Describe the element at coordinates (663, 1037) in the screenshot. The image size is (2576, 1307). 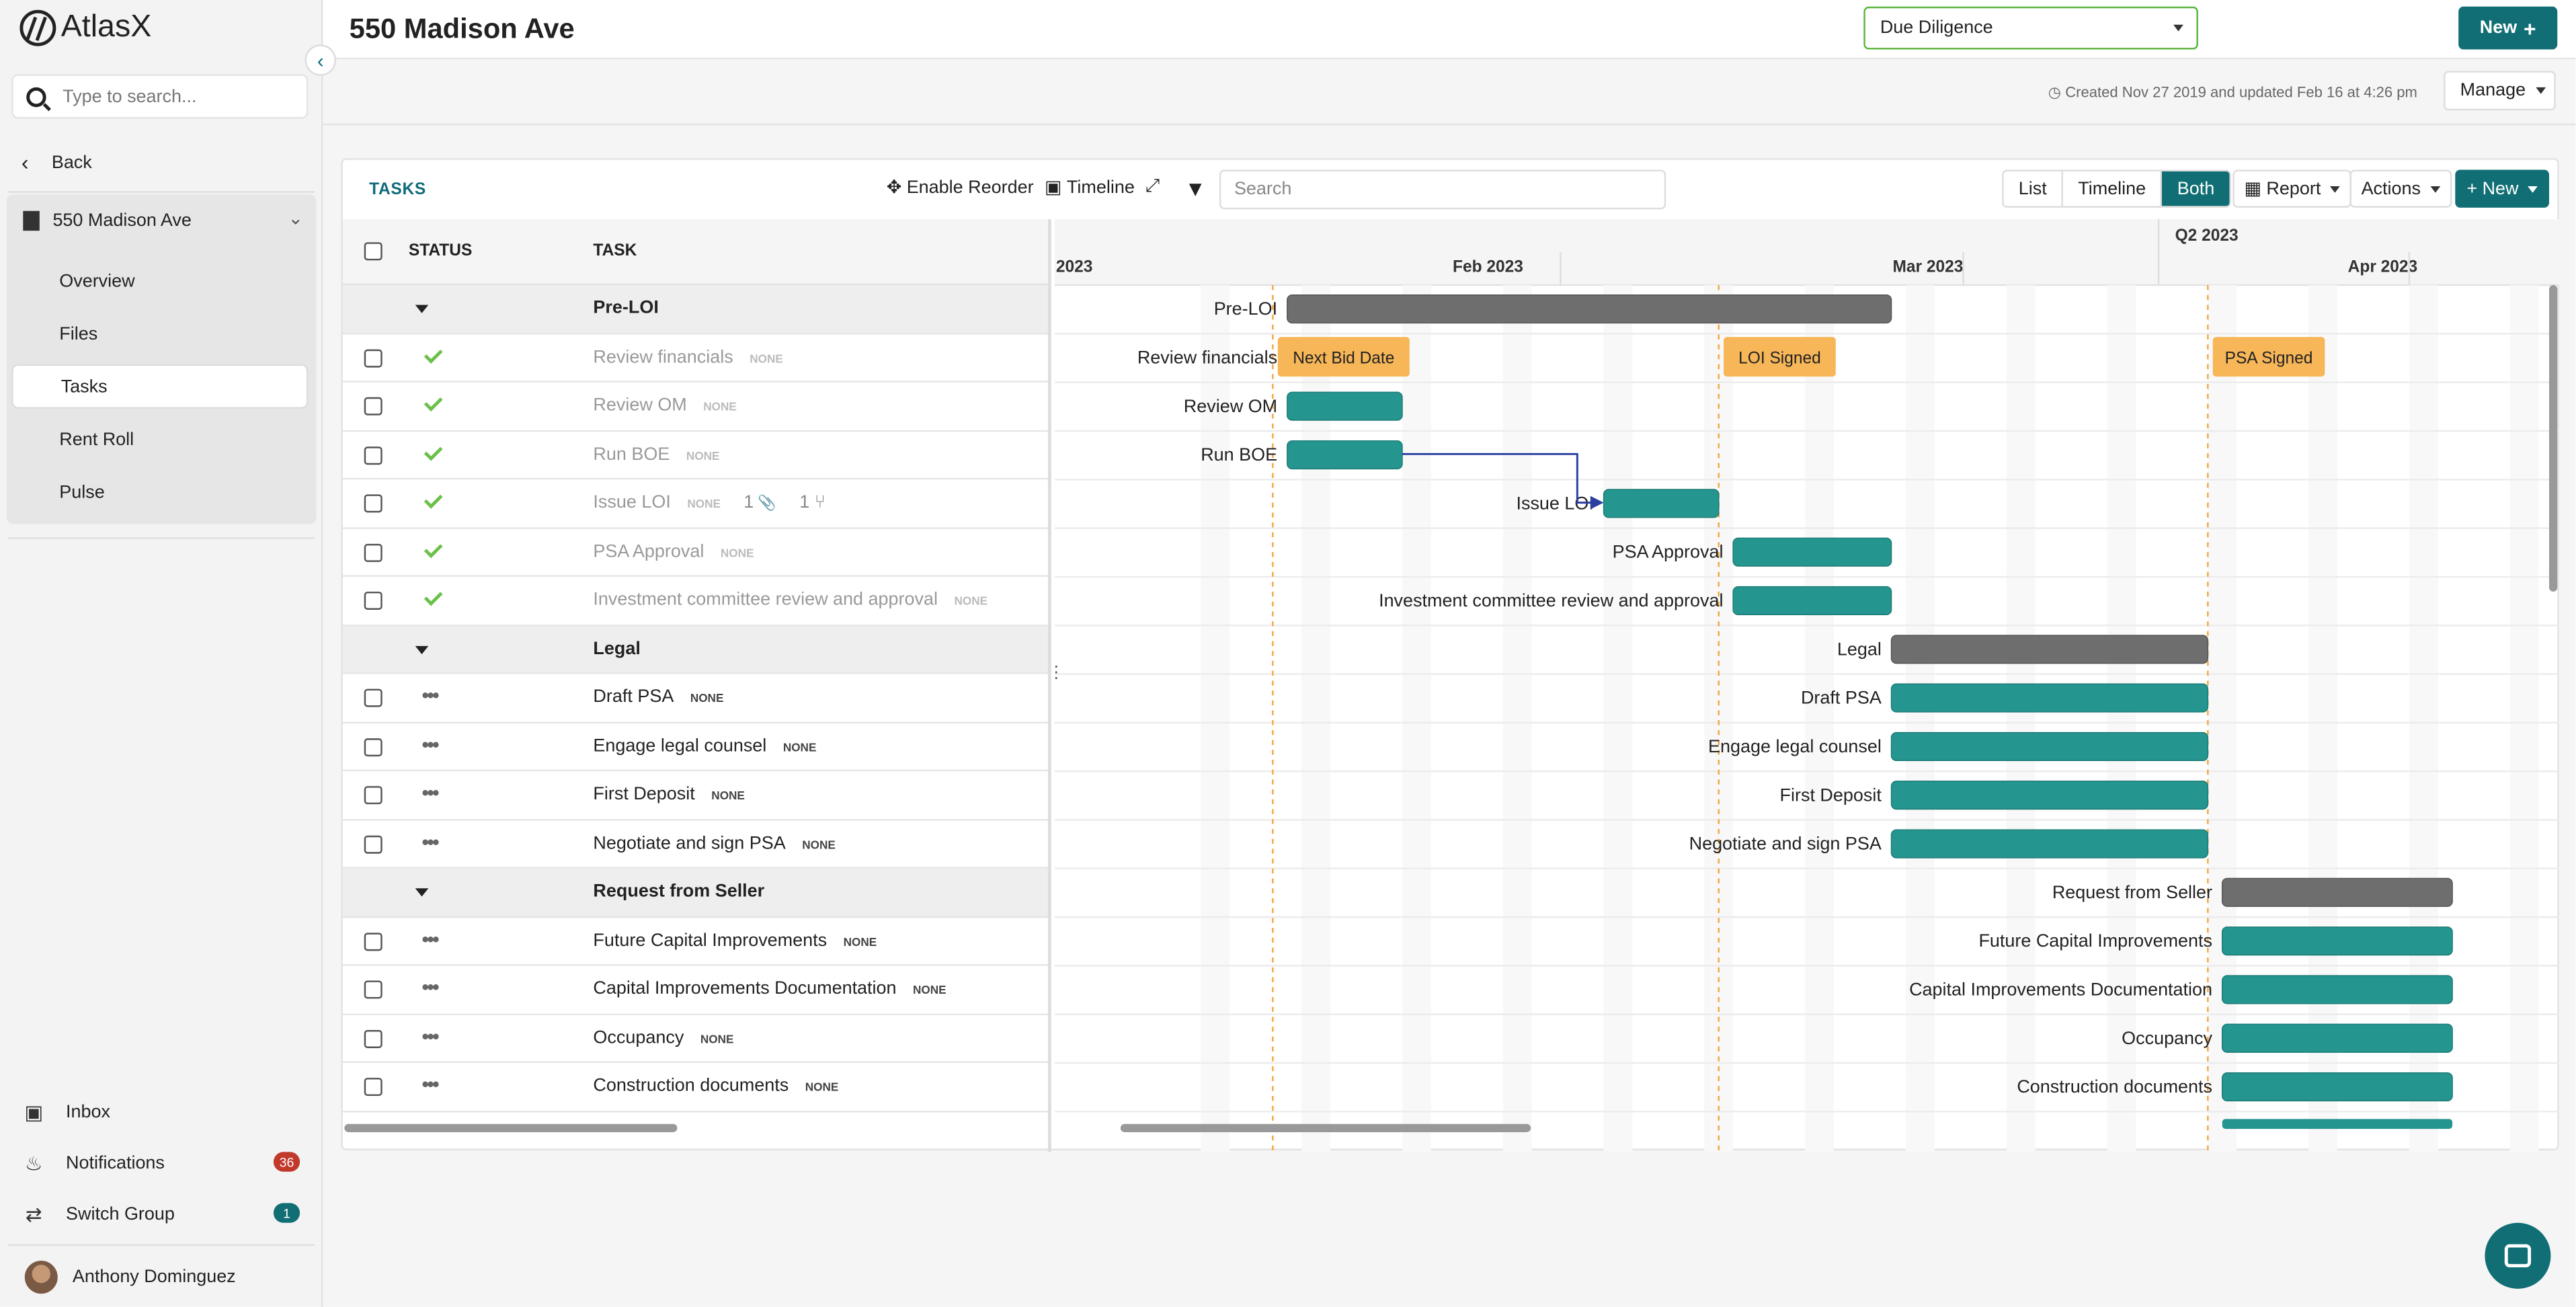
I see `task-name: Occupancy NONE` at that location.